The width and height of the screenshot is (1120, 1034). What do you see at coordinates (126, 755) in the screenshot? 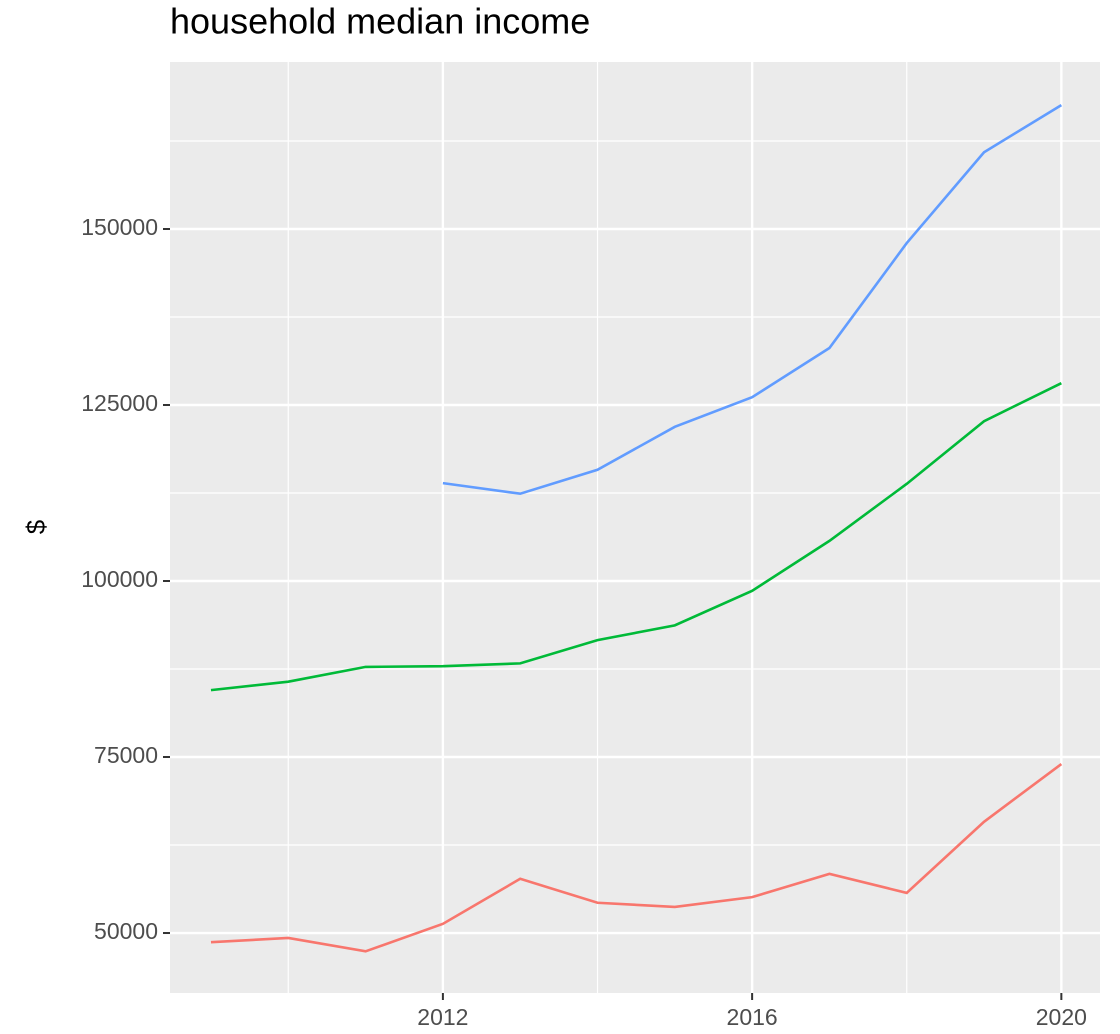
I see `y-tick-label: 75000` at bounding box center [126, 755].